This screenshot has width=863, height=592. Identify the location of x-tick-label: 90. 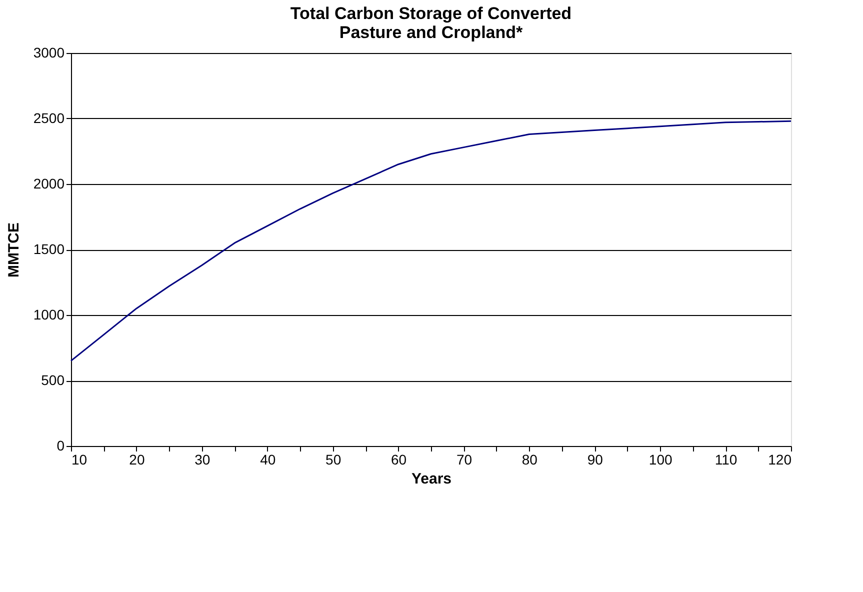
(595, 460).